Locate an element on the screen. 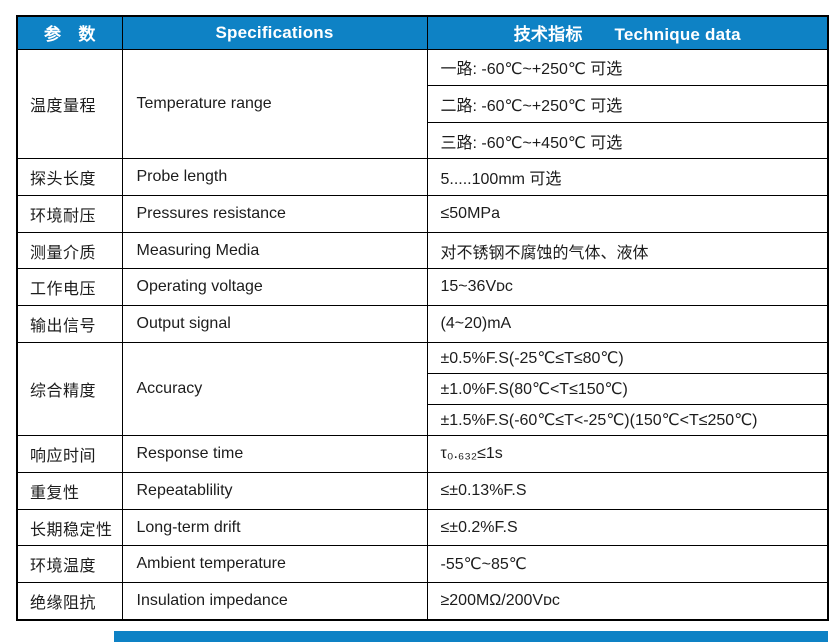 The height and width of the screenshot is (642, 830). table-row: 探头长度 Probe length 5.....100mm 可选 is located at coordinates (422, 177).